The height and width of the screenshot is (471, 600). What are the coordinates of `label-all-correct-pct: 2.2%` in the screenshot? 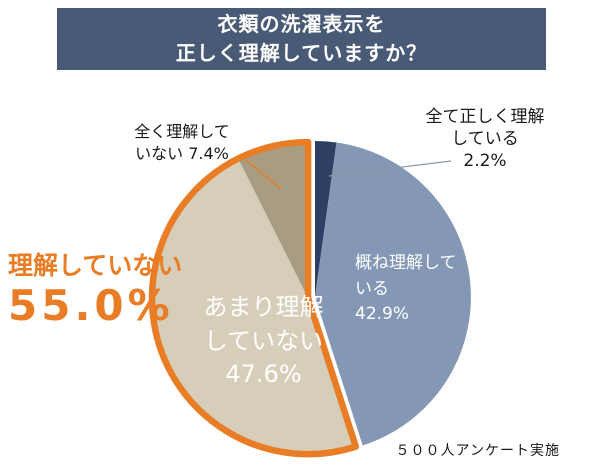 It's located at (485, 161).